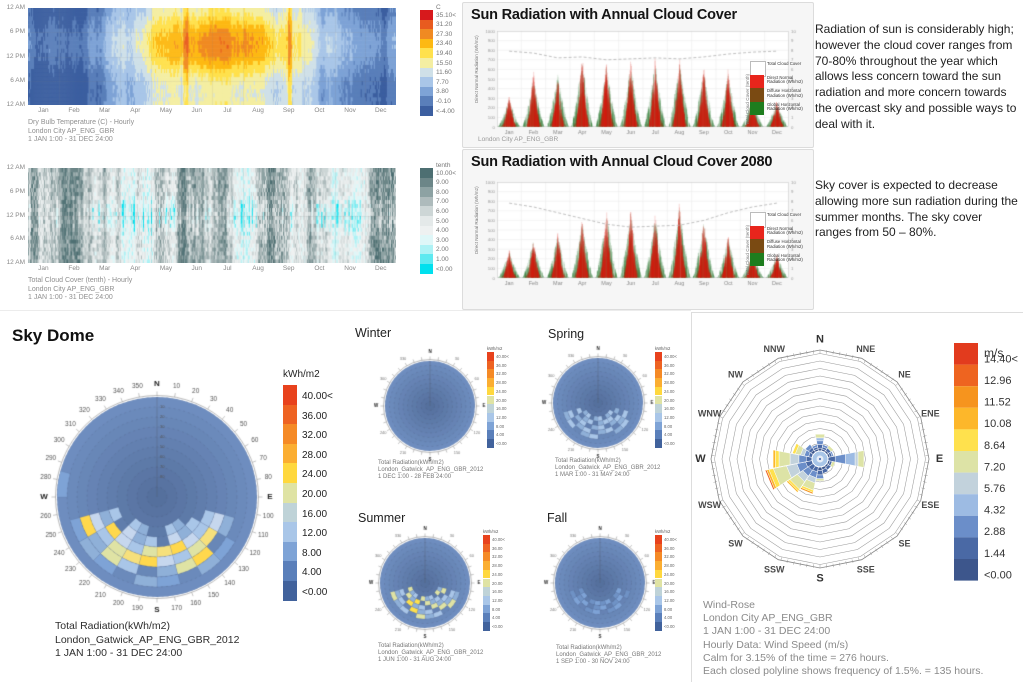 This screenshot has width=1023, height=682. Describe the element at coordinates (380, 268) in the screenshot. I see `month-tick: Dec` at that location.